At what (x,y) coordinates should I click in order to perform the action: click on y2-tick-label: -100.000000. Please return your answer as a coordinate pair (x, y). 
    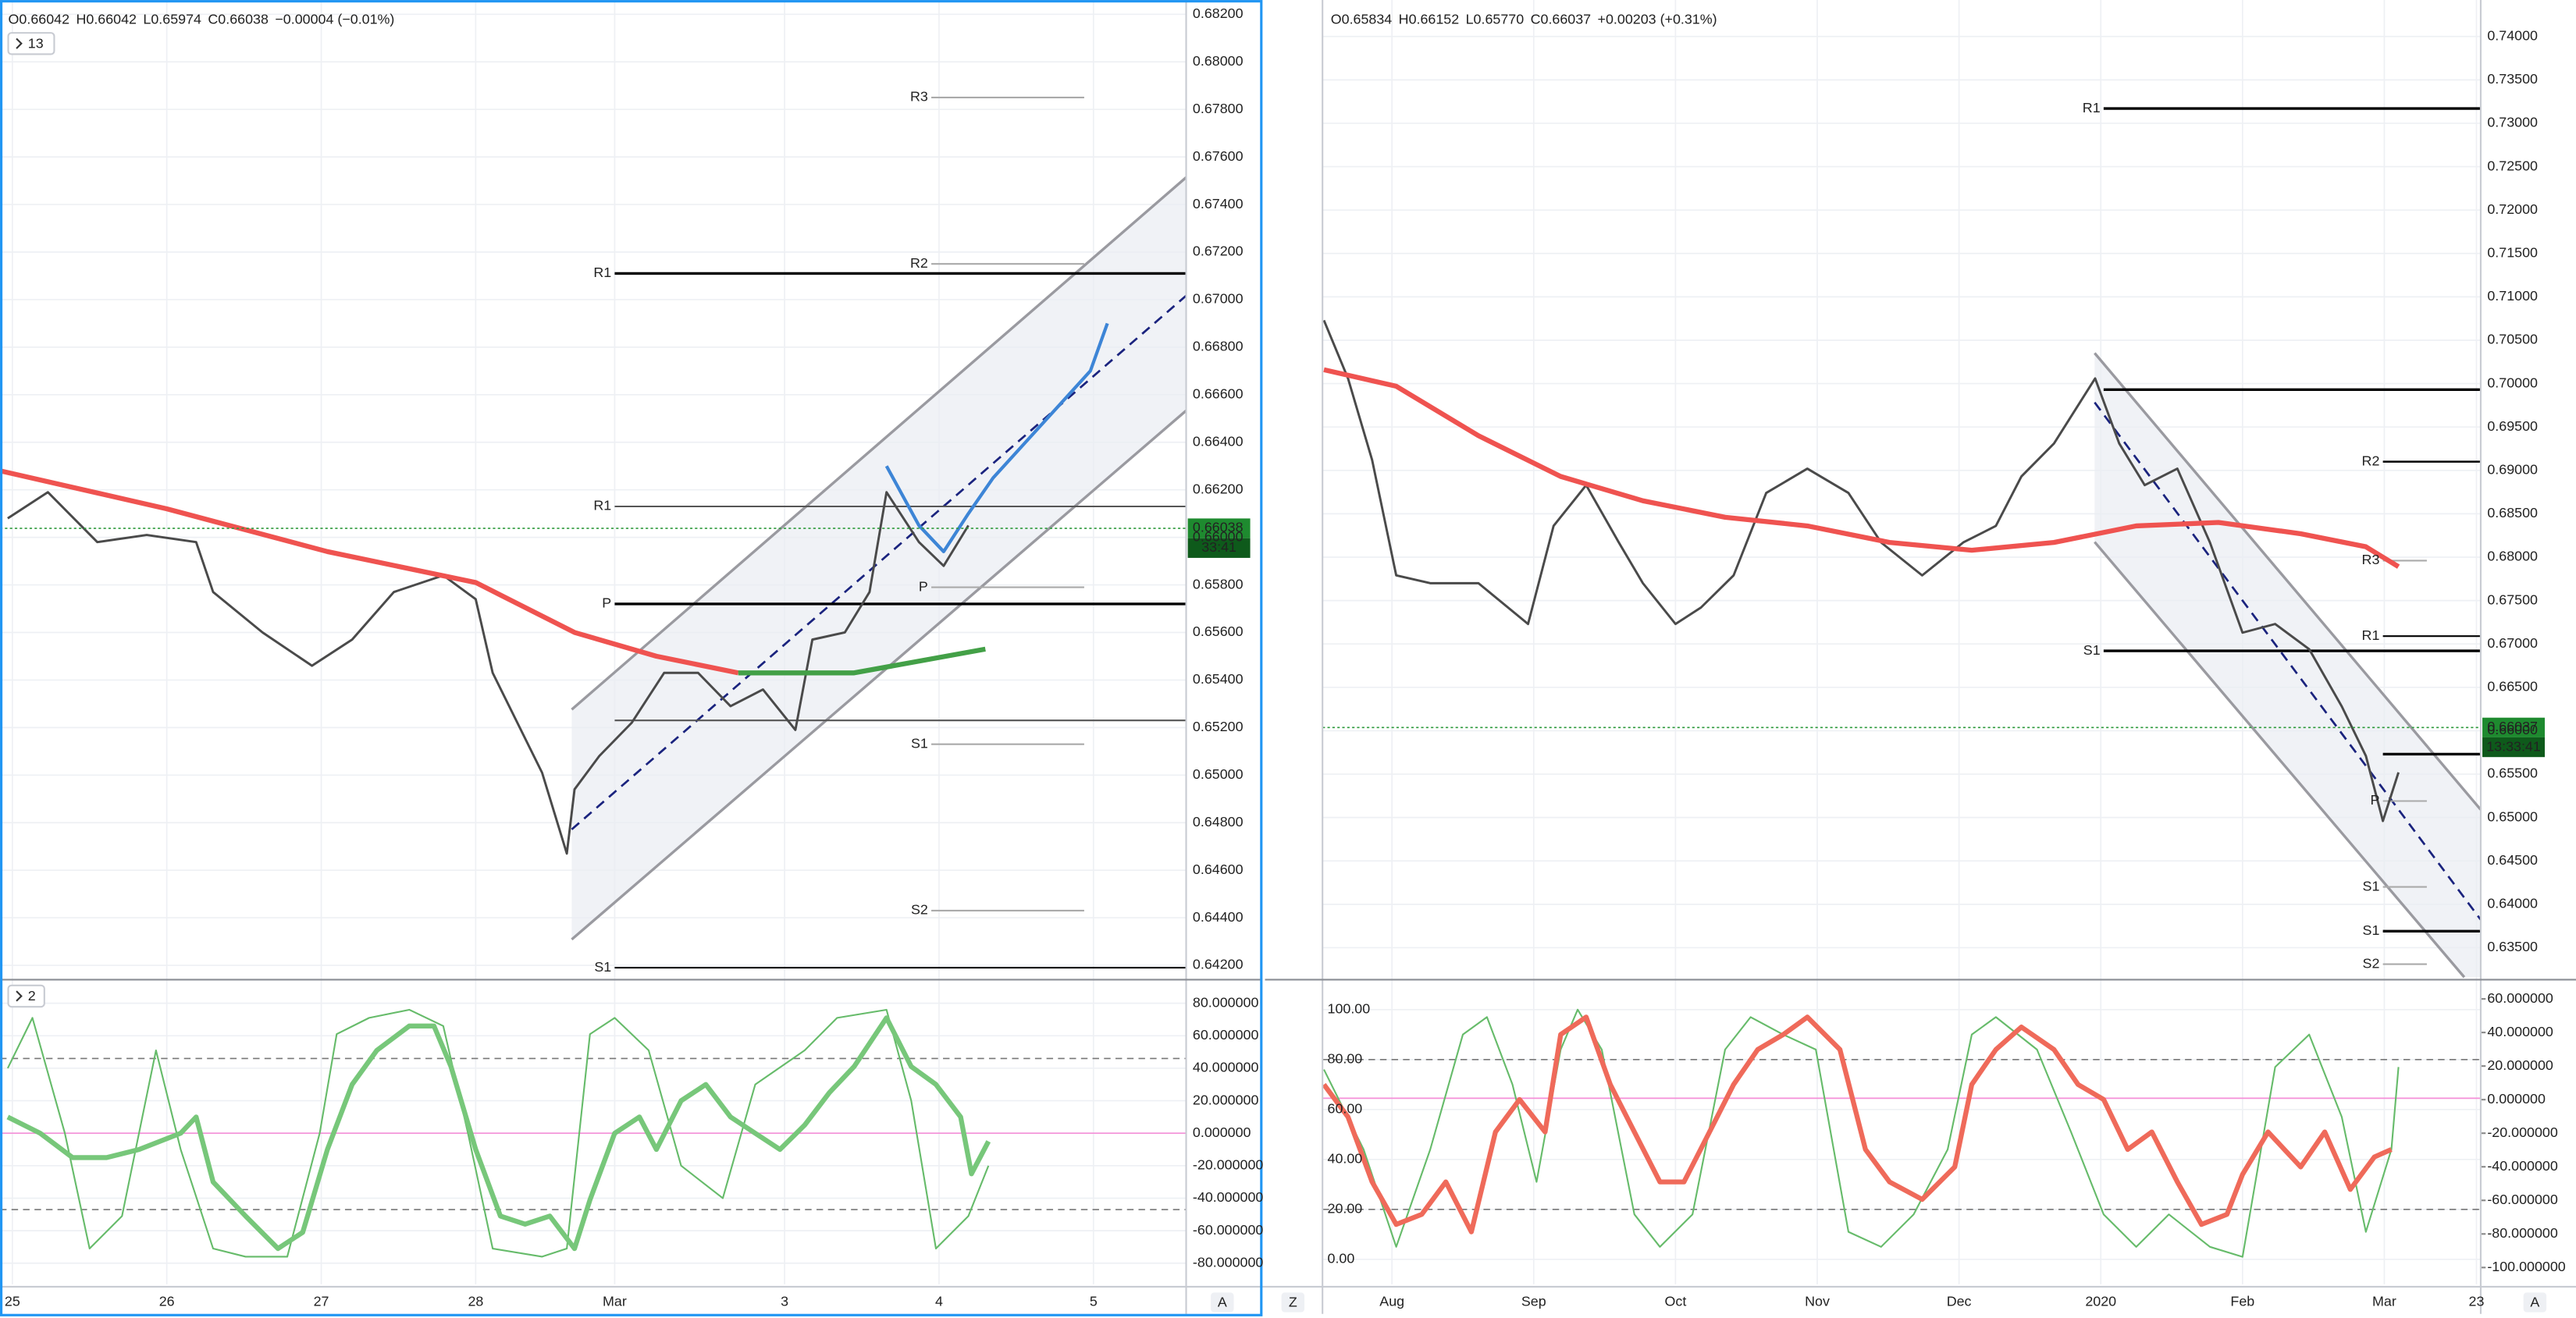
    Looking at the image, I should click on (2526, 1266).